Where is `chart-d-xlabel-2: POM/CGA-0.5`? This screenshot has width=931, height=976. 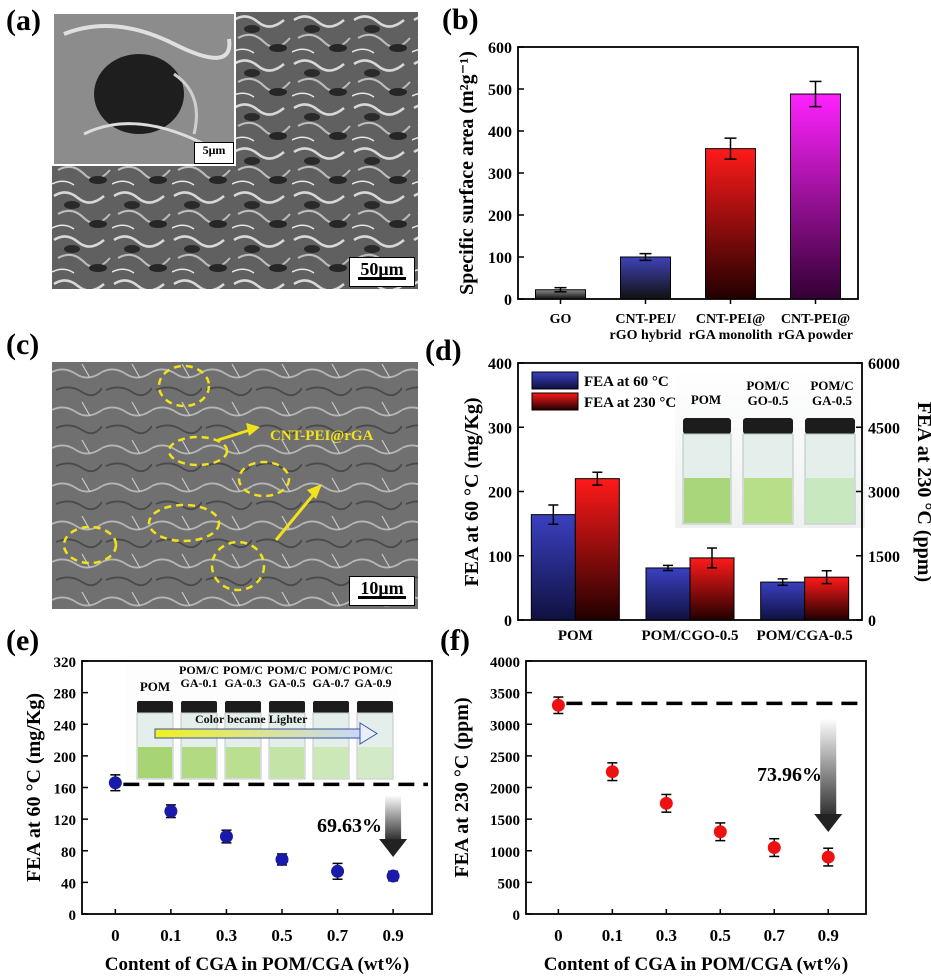 chart-d-xlabel-2: POM/CGA-0.5 is located at coordinates (805, 636).